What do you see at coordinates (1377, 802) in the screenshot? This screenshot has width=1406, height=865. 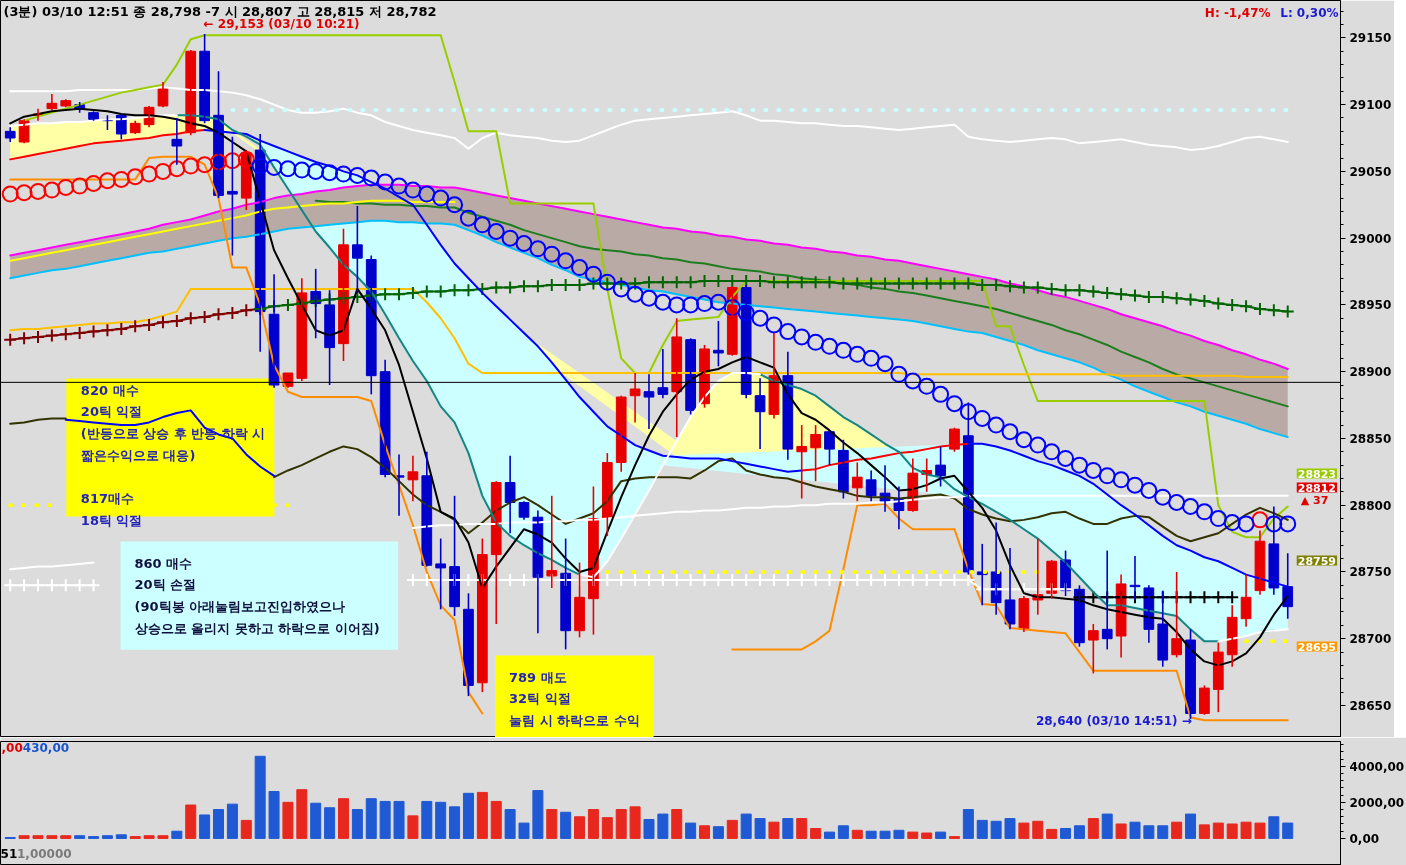 I see `y-tick-label: 2000,00` at bounding box center [1377, 802].